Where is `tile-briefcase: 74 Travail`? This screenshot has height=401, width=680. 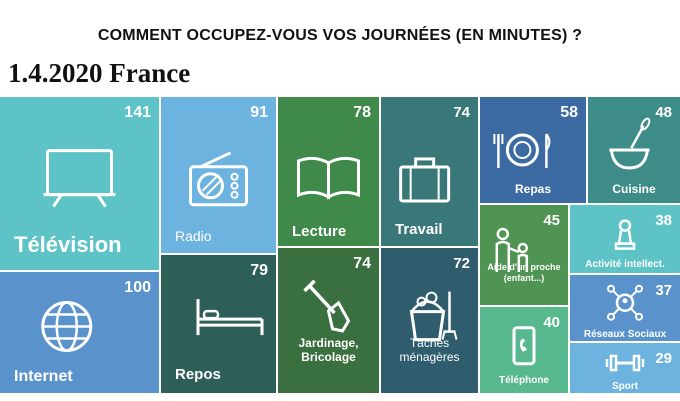 tile-briefcase: 74 Travail is located at coordinates (429, 171).